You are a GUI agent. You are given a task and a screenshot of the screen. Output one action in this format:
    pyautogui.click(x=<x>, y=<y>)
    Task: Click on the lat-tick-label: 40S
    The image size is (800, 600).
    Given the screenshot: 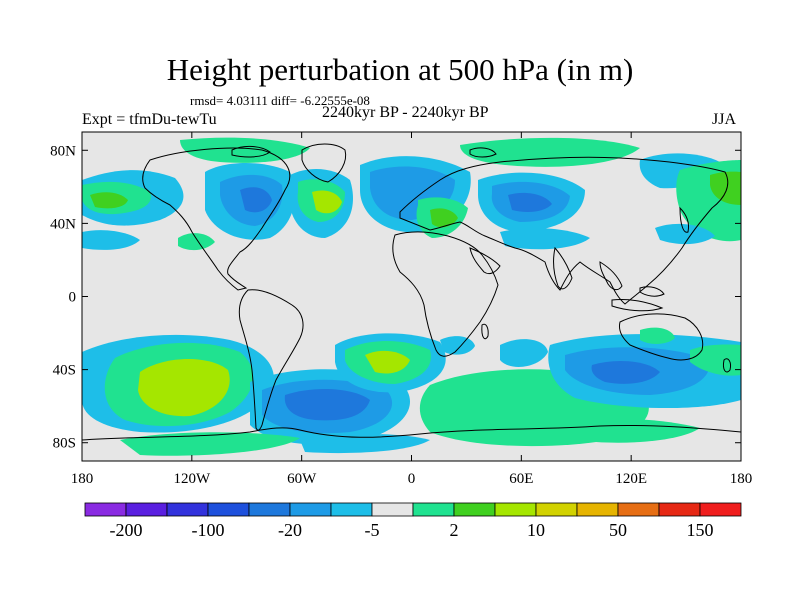 What is the action you would take?
    pyautogui.click(x=64, y=371)
    